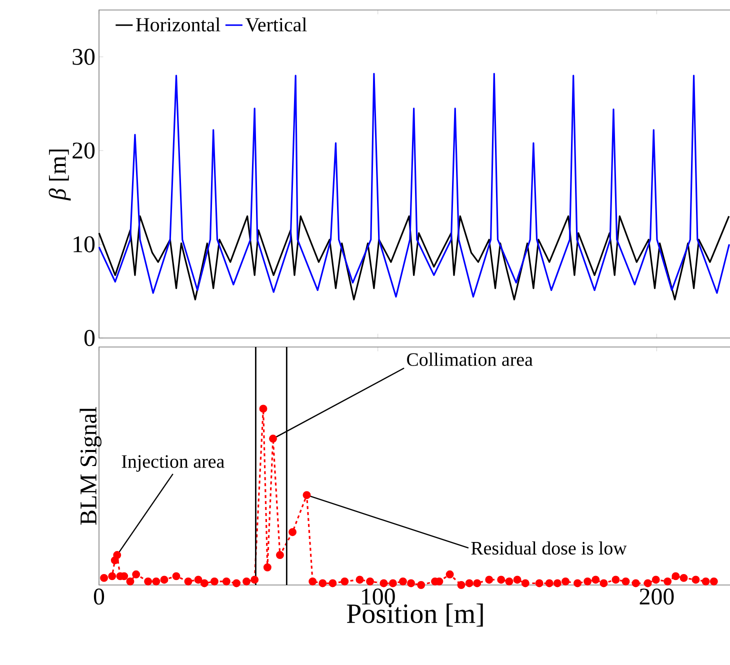 This screenshot has height=665, width=730. What do you see at coordinates (83, 56) in the screenshot?
I see `y-tick-label: 30` at bounding box center [83, 56].